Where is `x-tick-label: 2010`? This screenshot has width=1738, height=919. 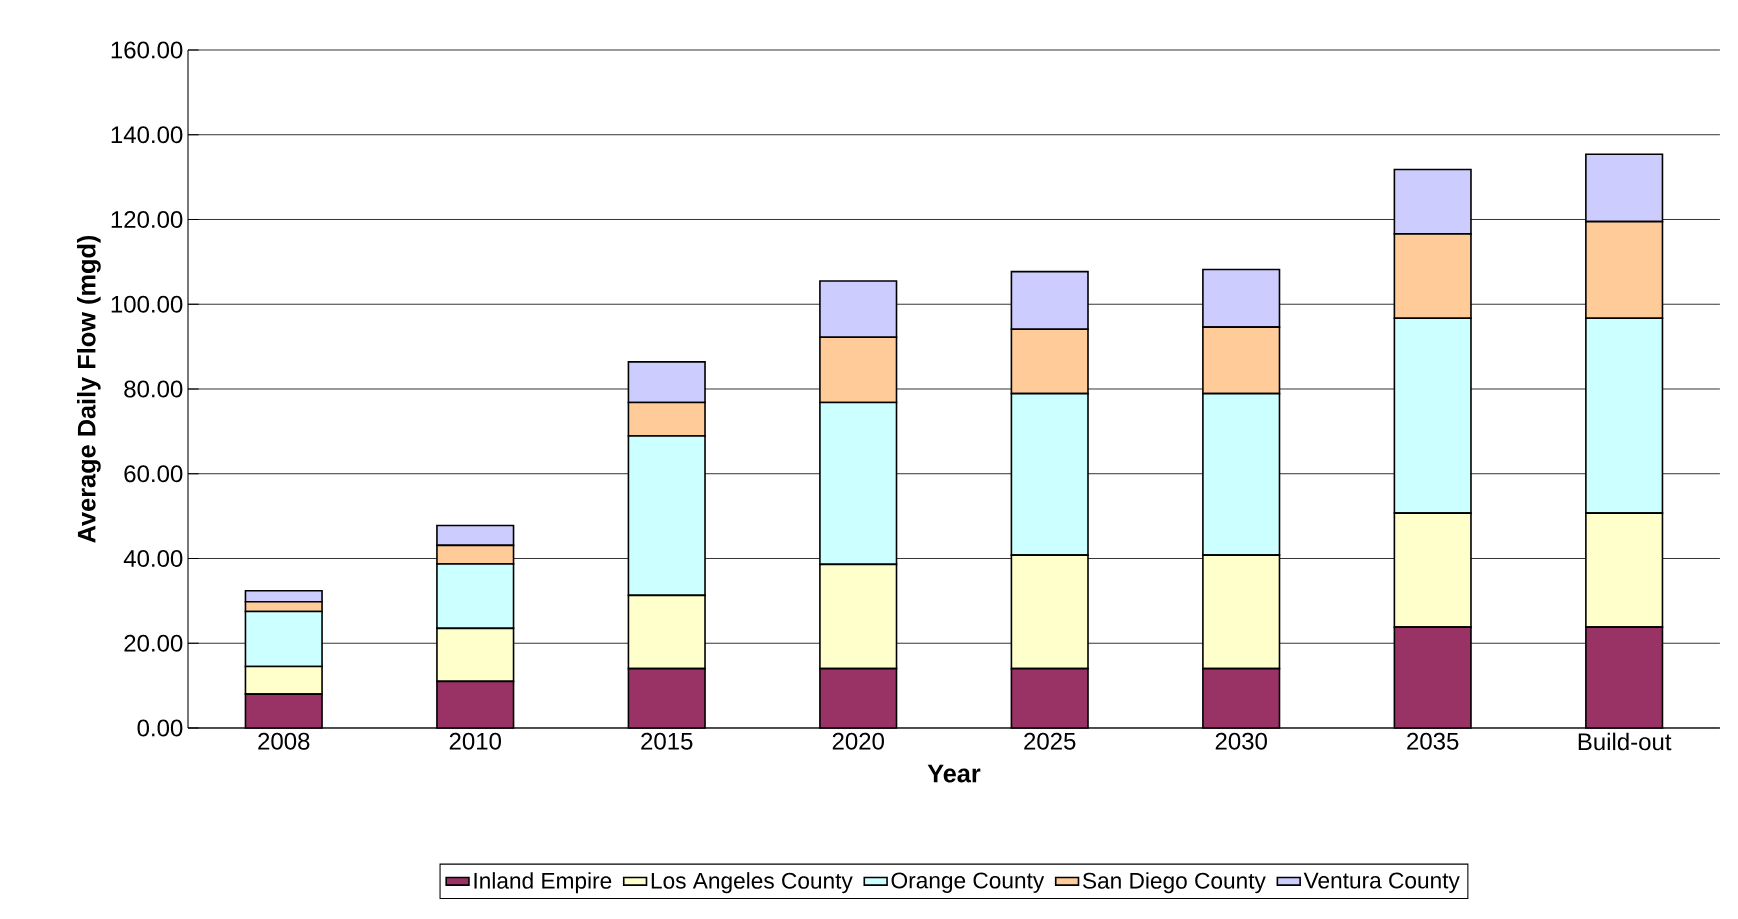 x-tick-label: 2010 is located at coordinates (475, 741).